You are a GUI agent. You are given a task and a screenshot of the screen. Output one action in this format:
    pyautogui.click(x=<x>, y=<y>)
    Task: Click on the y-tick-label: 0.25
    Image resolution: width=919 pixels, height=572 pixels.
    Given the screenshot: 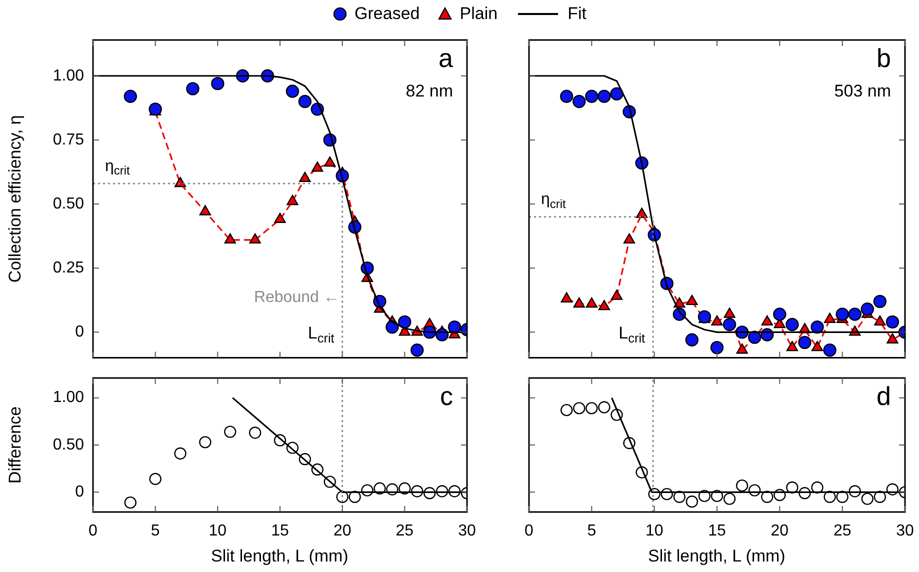 What is the action you would take?
    pyautogui.click(x=68, y=268)
    